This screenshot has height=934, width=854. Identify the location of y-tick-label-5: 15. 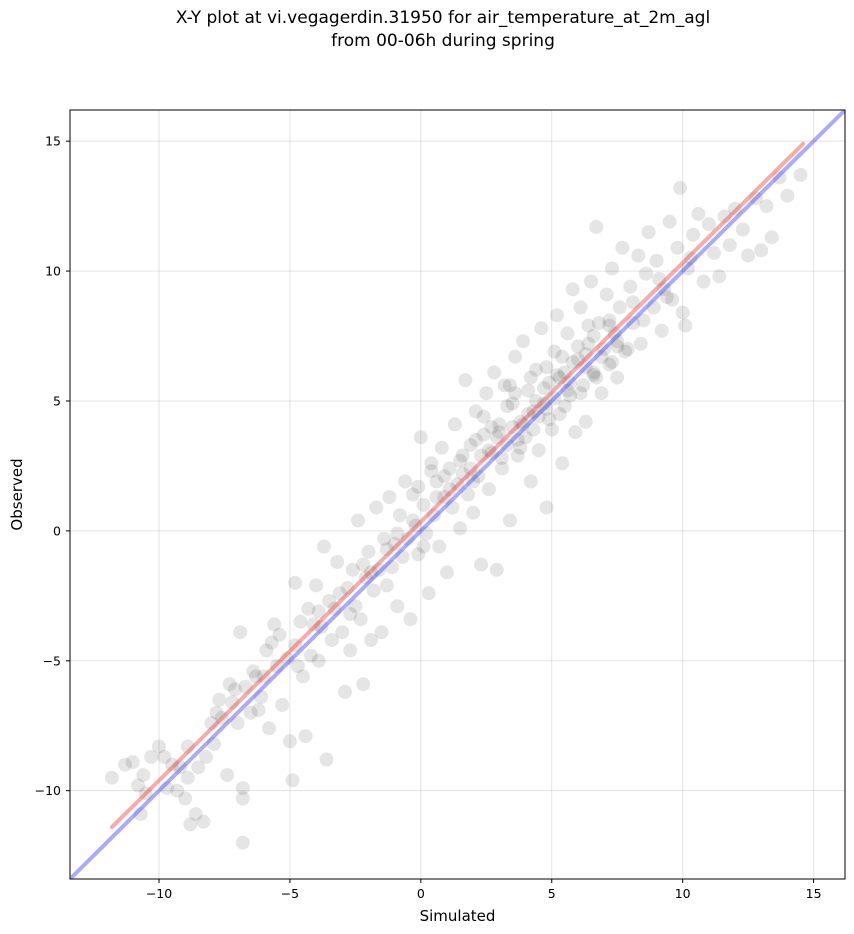
(53, 141).